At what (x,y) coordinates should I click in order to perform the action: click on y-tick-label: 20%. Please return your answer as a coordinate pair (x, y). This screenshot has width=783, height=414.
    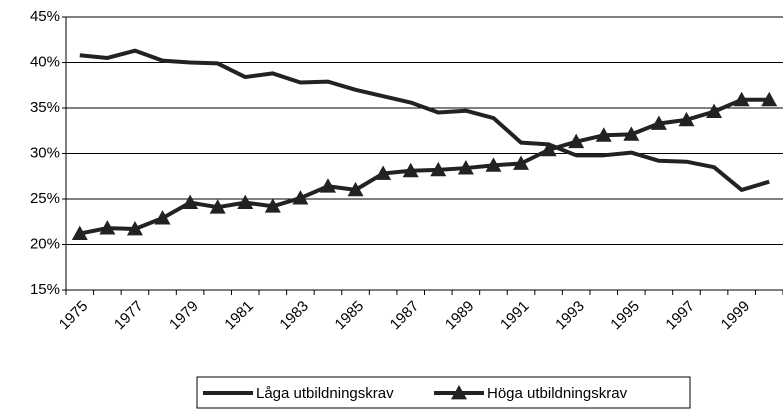
    Looking at the image, I should click on (45, 243).